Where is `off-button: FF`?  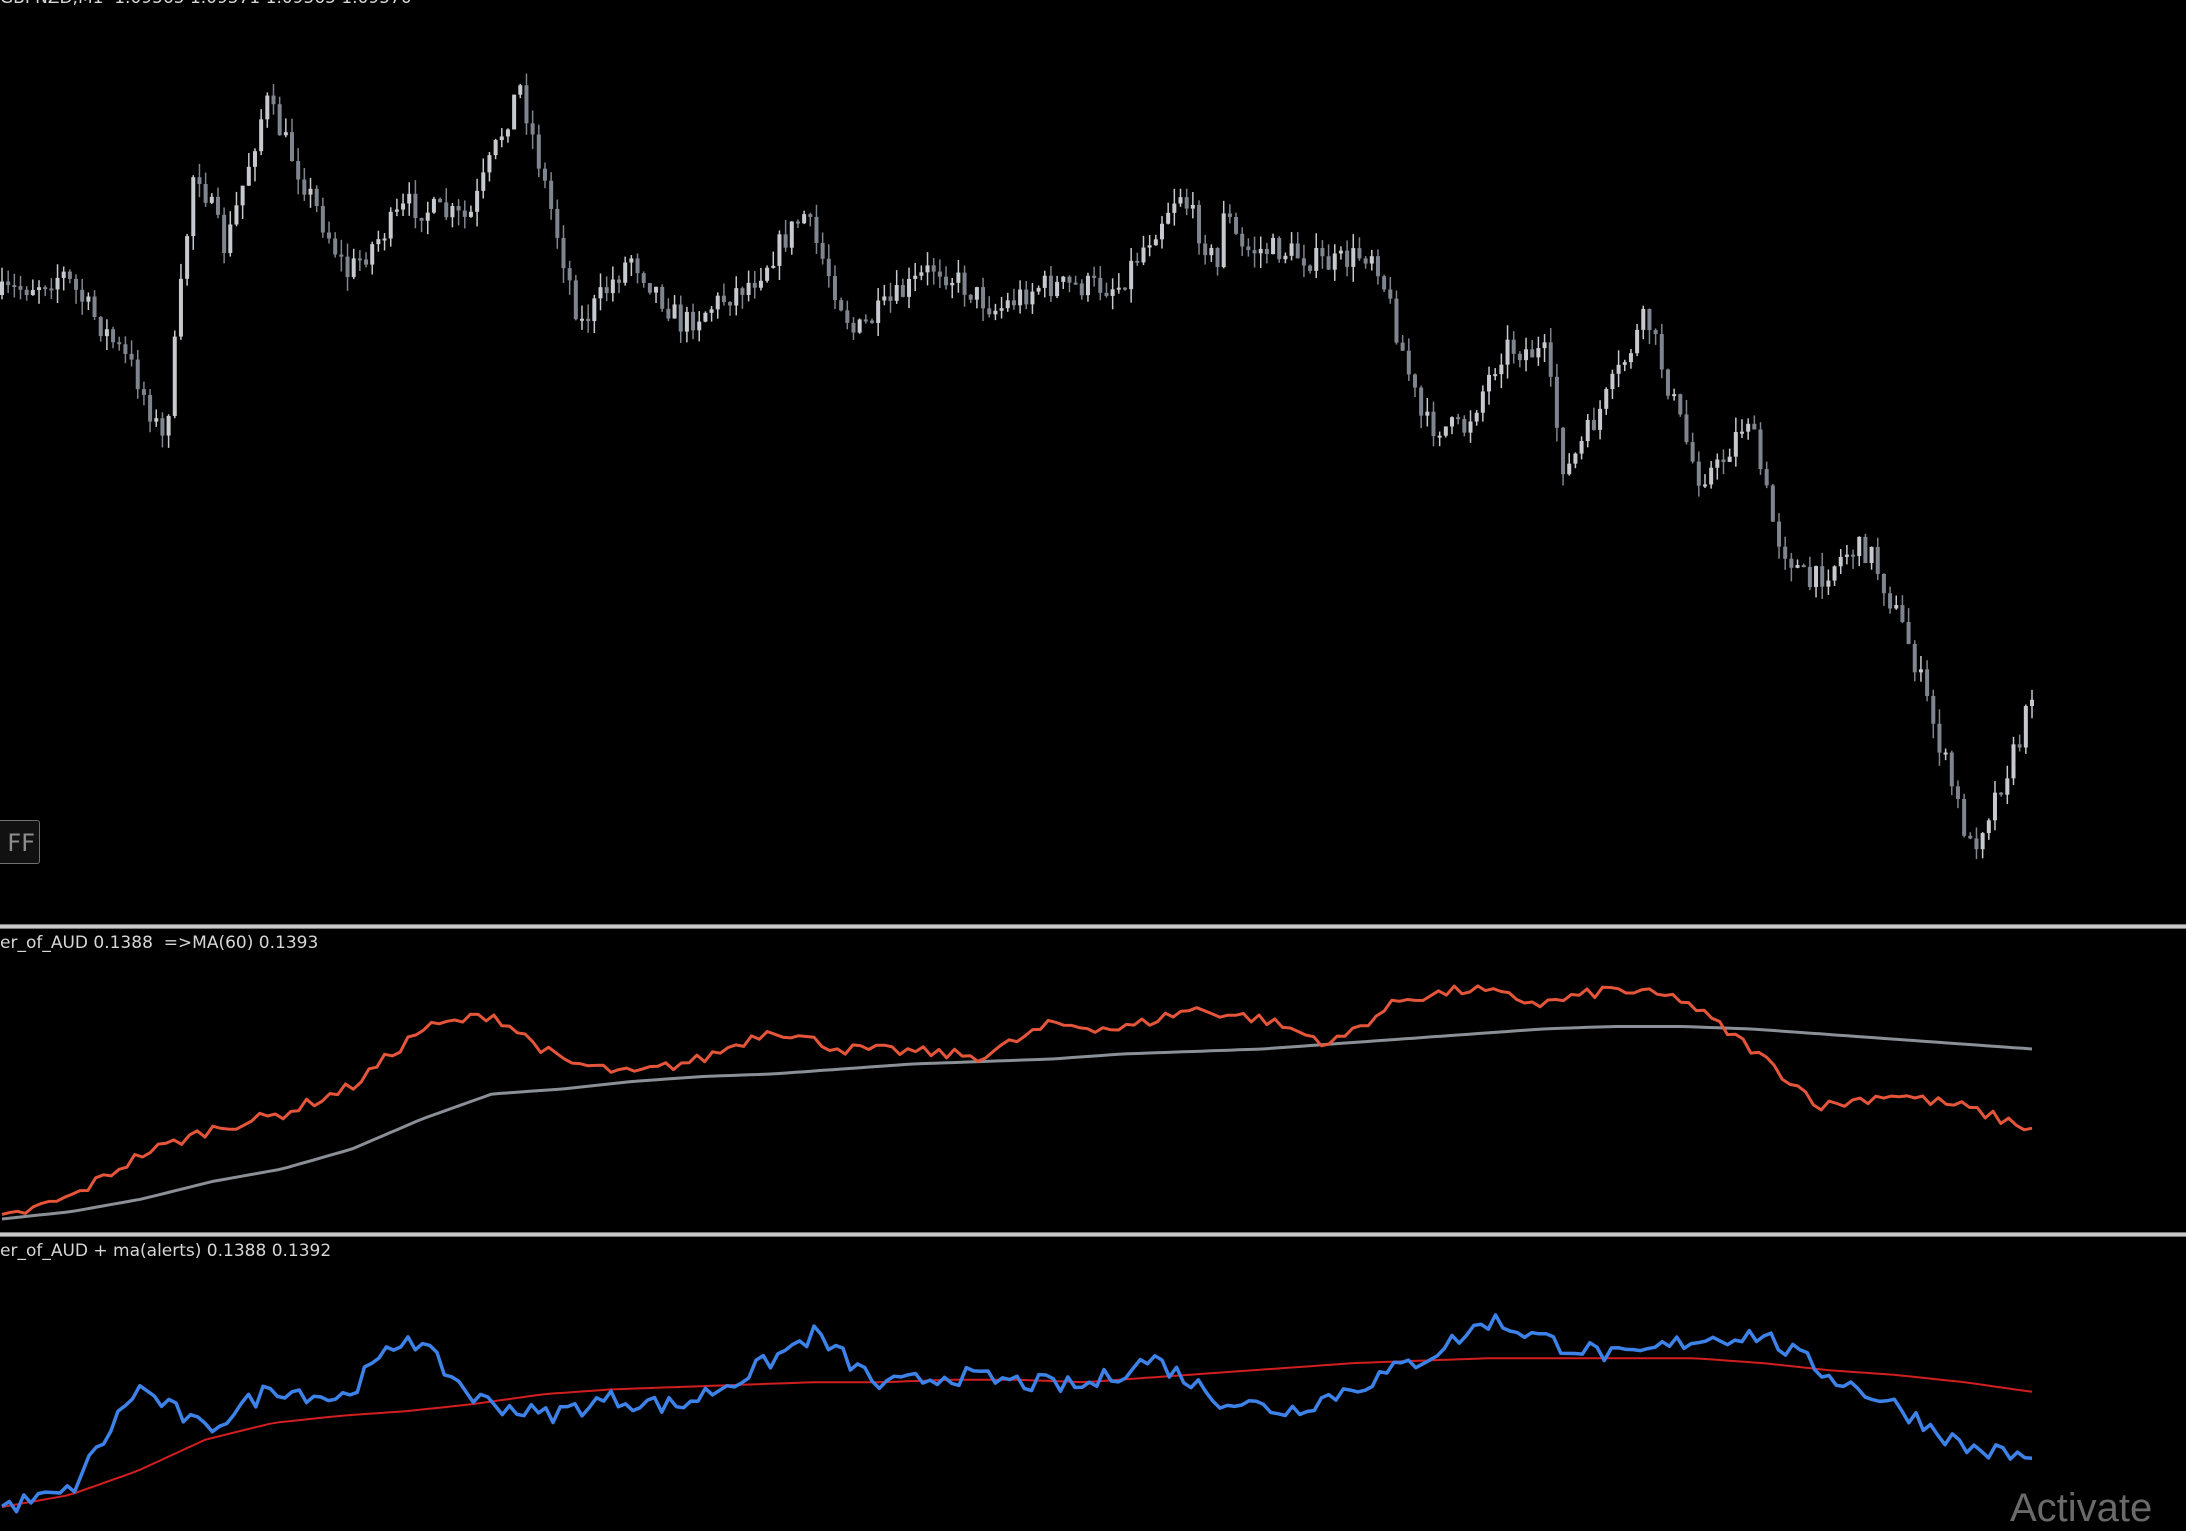
off-button: FF is located at coordinates (20, 842).